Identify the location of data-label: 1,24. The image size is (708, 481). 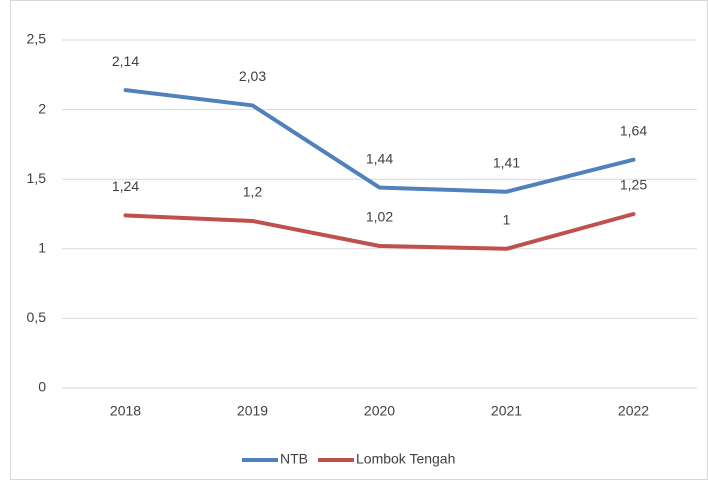
(125, 186).